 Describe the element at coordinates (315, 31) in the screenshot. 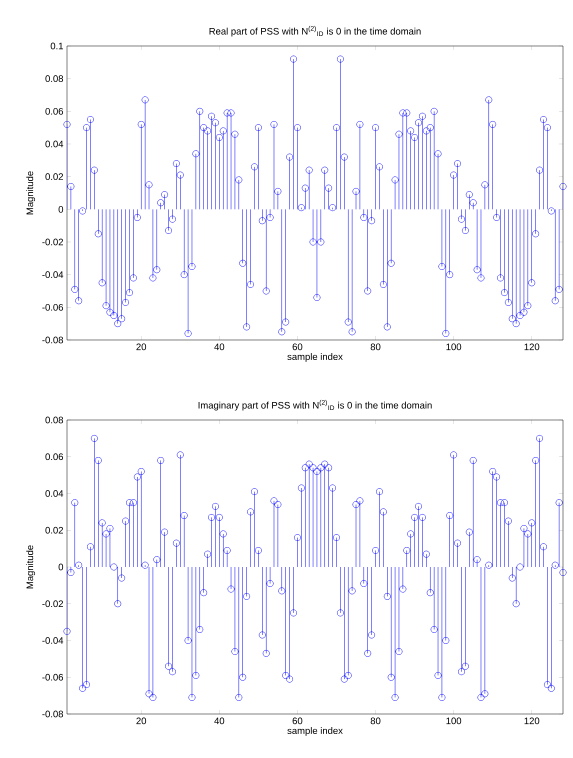

I see `chart-title: Real part of PSS with N$^{(2)}$$_{ID}$ is 0 in the time domain` at that location.